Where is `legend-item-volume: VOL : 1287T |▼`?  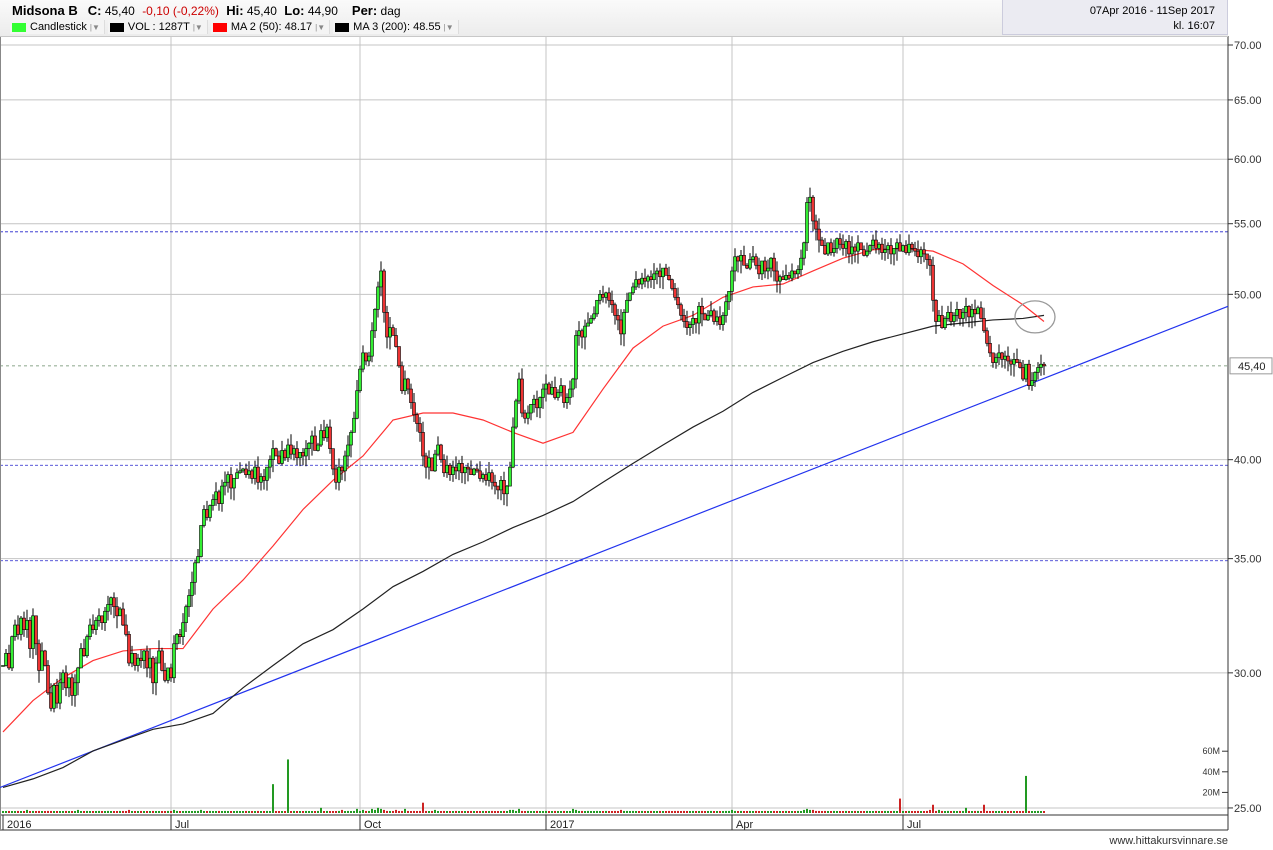 legend-item-volume: VOL : 1287T |▼ is located at coordinates (157, 27).